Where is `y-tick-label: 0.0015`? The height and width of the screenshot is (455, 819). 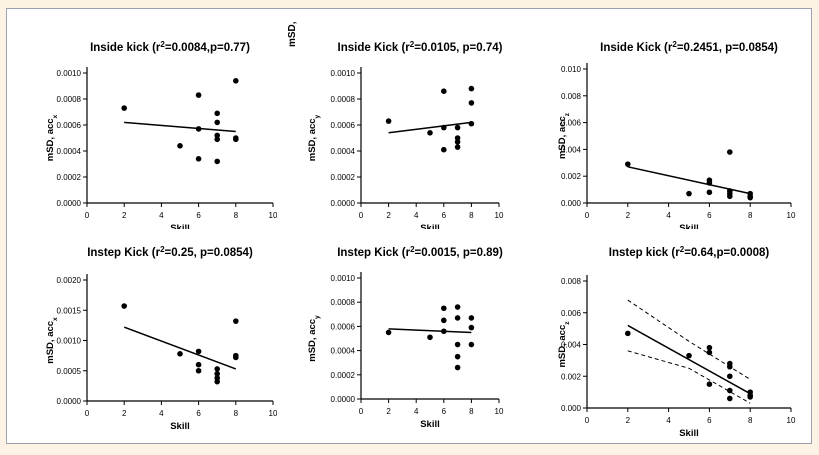 y-tick-label: 0.0015 is located at coordinates (69, 310).